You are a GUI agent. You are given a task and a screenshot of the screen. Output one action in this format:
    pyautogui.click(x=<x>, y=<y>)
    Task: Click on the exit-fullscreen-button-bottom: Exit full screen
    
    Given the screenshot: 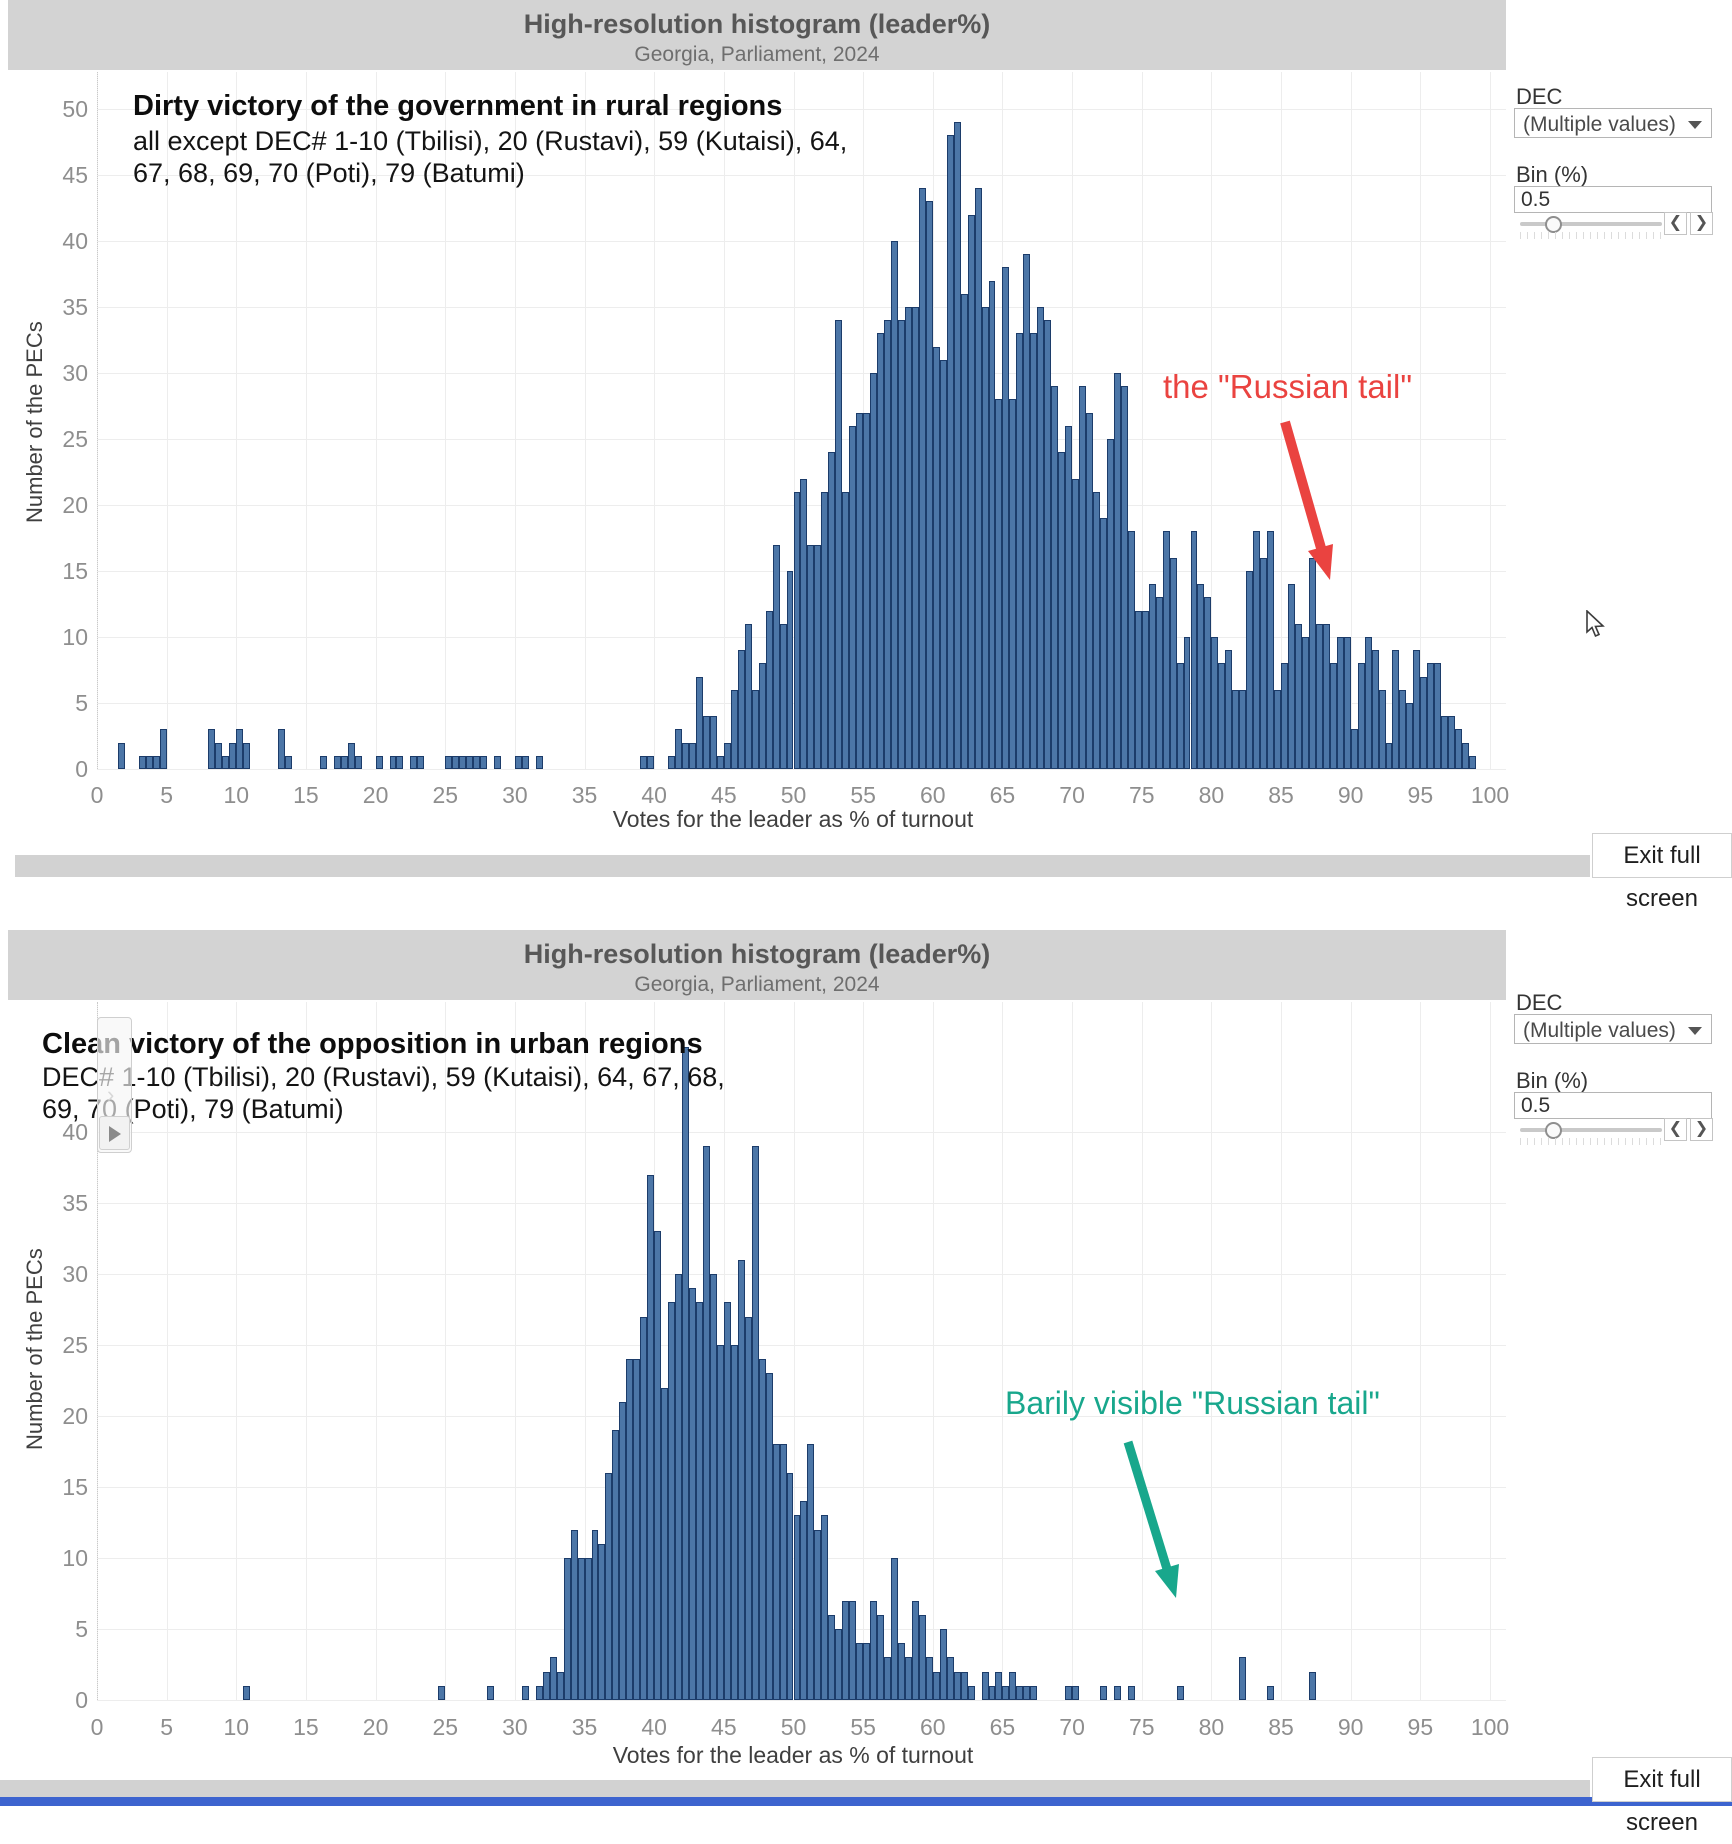 What is the action you would take?
    pyautogui.click(x=1662, y=1796)
    